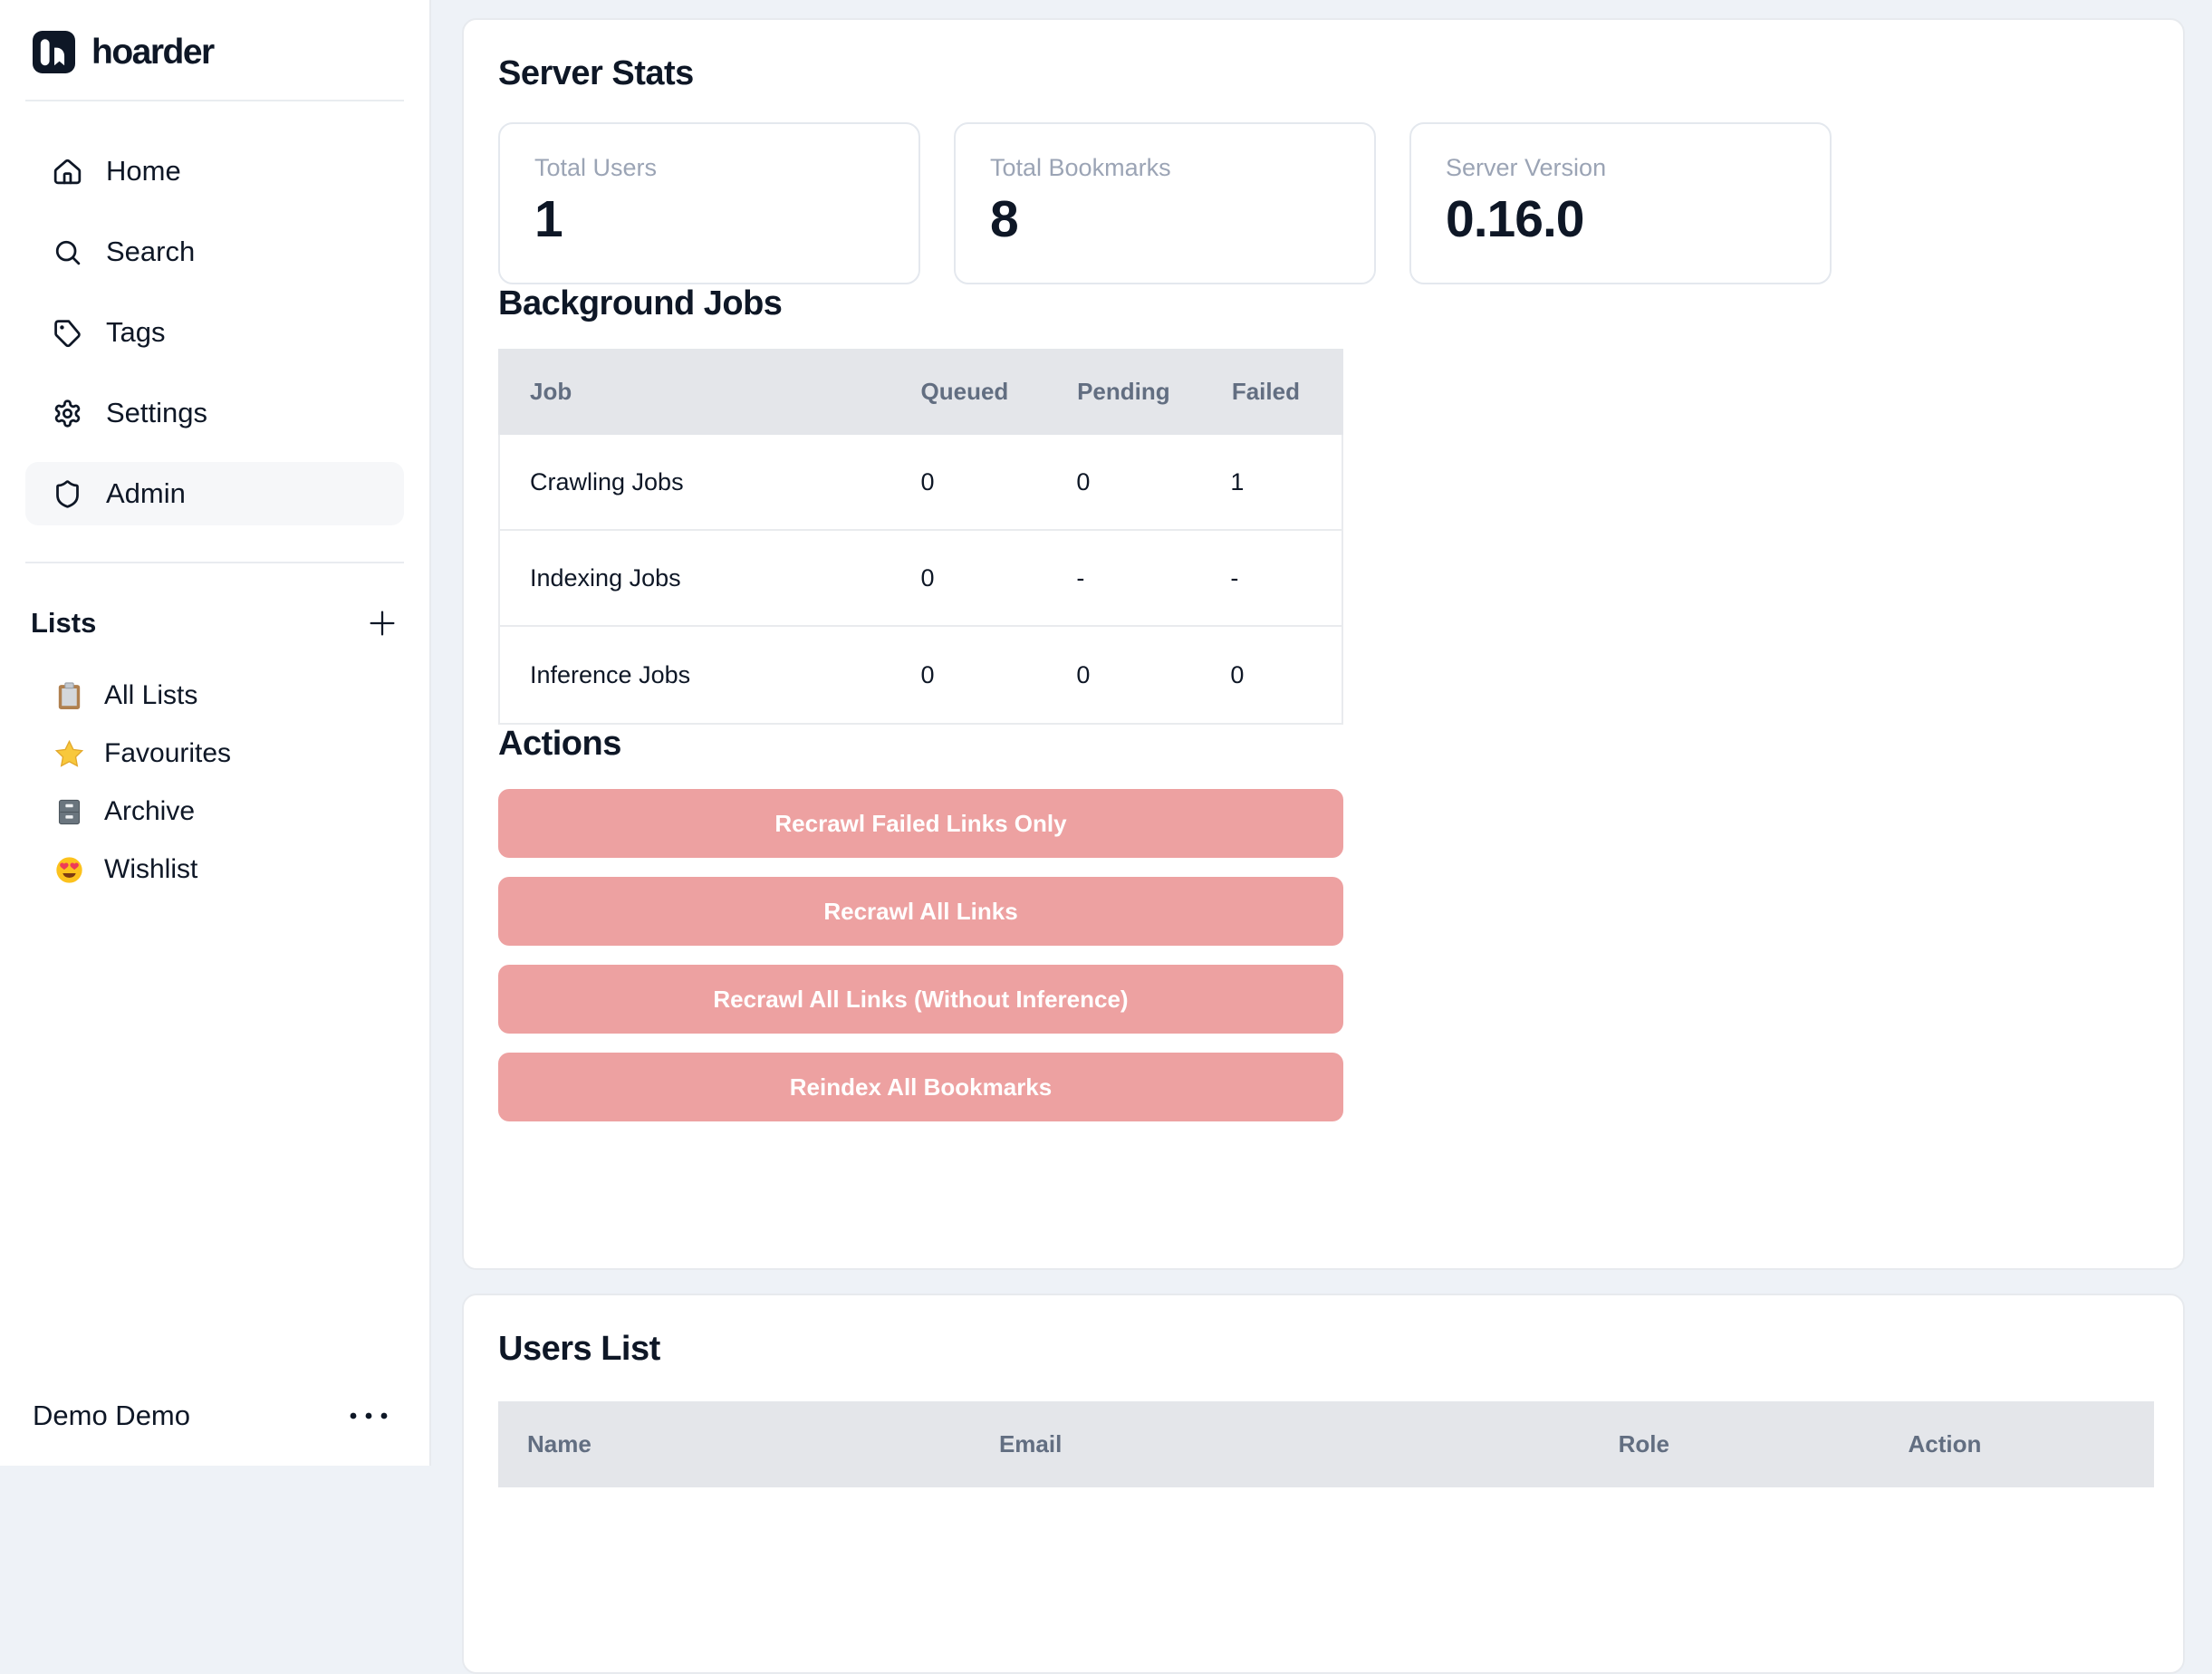  I want to click on list-item-archive: Archive, so click(215, 812).